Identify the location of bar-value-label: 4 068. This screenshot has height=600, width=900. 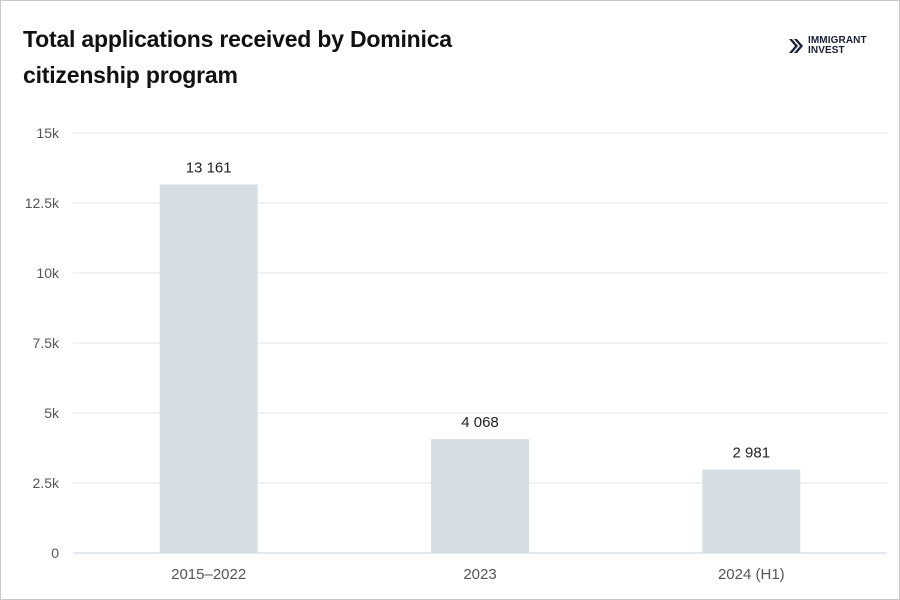
(480, 422).